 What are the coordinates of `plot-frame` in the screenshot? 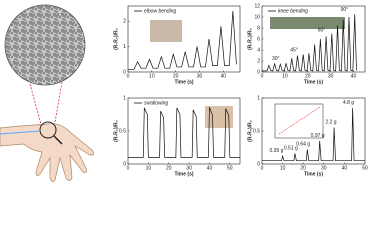 It's located at (184, 39).